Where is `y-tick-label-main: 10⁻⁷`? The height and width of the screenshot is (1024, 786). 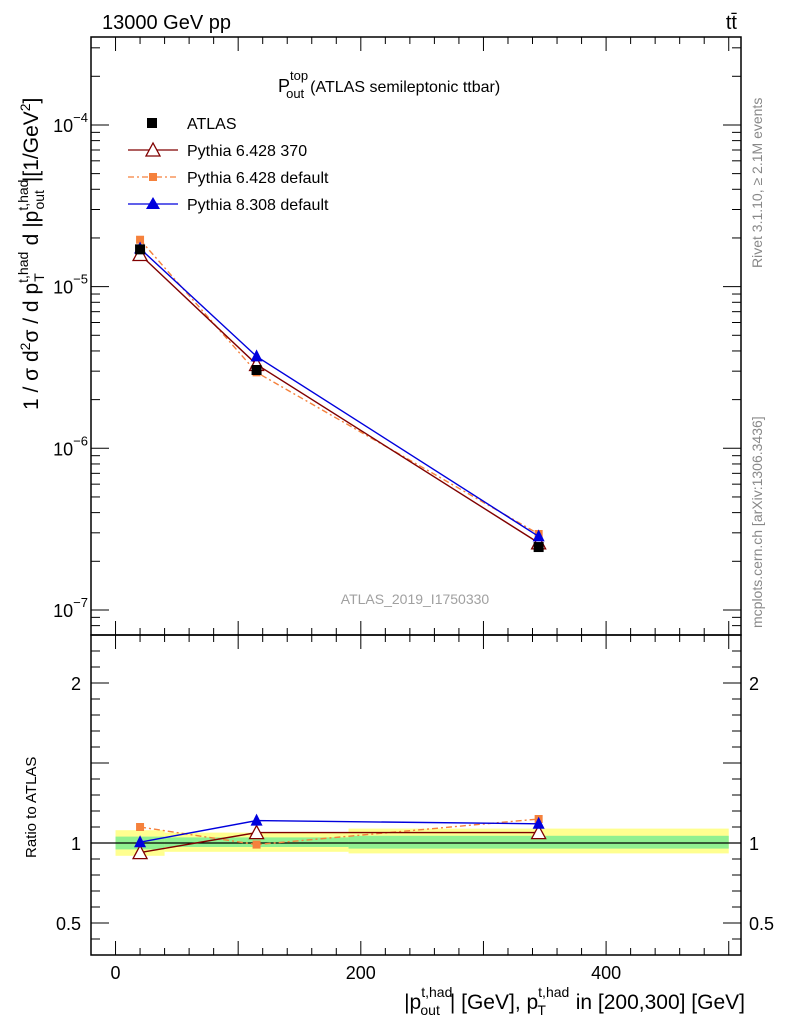
y-tick-label-main: 10⁻⁷ is located at coordinates (70, 608).